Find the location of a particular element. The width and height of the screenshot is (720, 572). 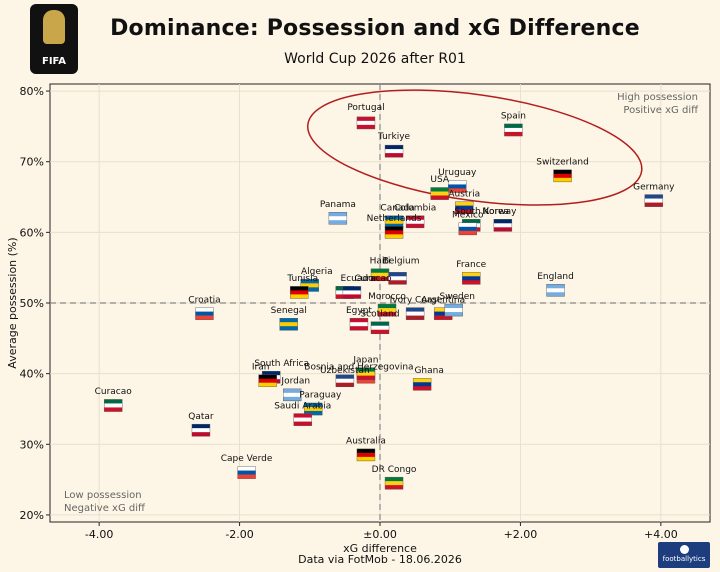

team-label: Ecuador is located at coordinates (359, 279).